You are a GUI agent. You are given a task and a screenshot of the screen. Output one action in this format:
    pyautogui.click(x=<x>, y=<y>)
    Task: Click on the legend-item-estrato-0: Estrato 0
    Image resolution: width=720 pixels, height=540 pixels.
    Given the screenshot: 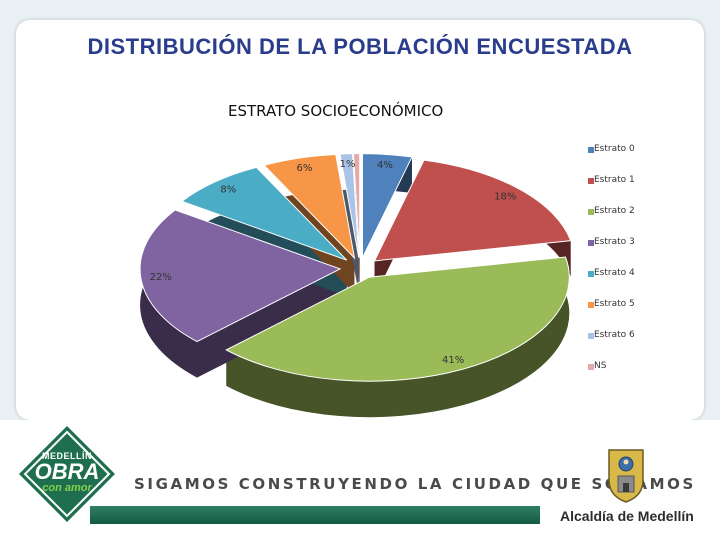 What is the action you would take?
    pyautogui.click(x=643, y=159)
    